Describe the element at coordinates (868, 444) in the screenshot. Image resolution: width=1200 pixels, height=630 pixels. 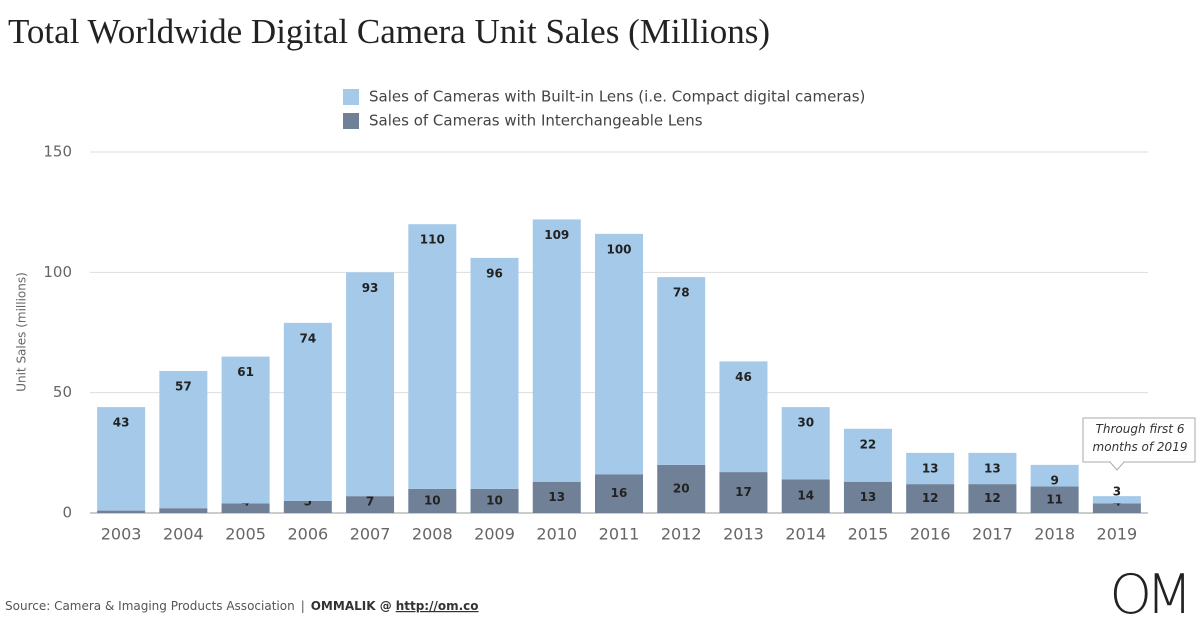
I see `value-label: 22` at that location.